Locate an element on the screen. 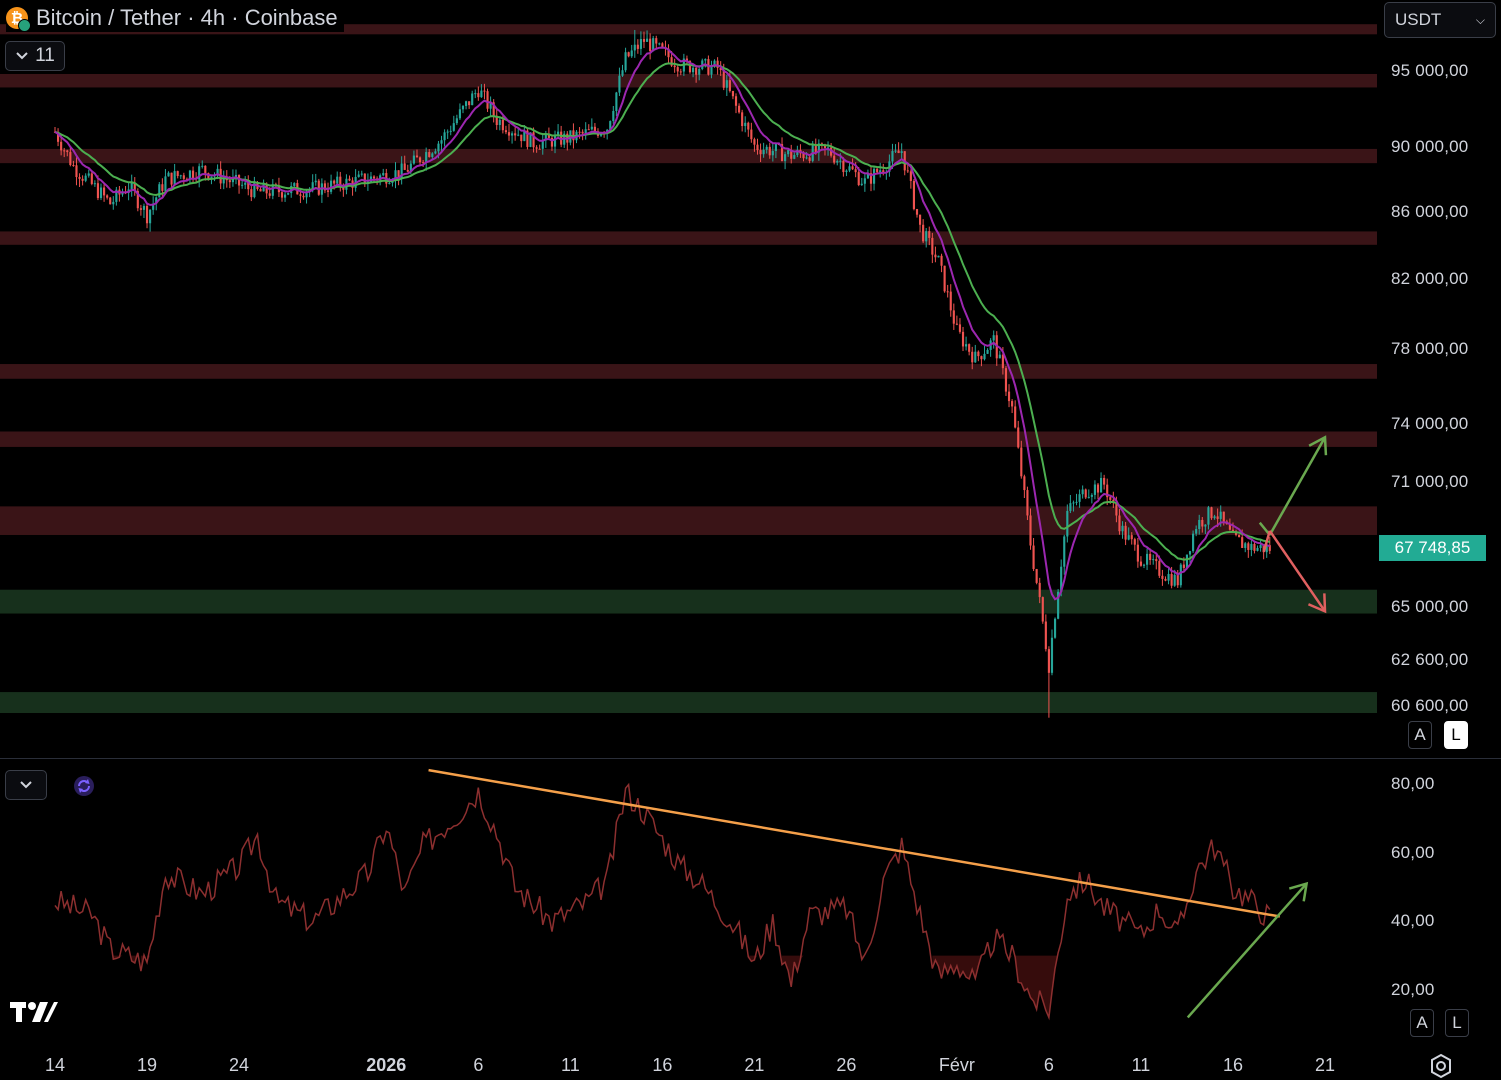  price-axis-label: 71 000,00 is located at coordinates (1430, 482).